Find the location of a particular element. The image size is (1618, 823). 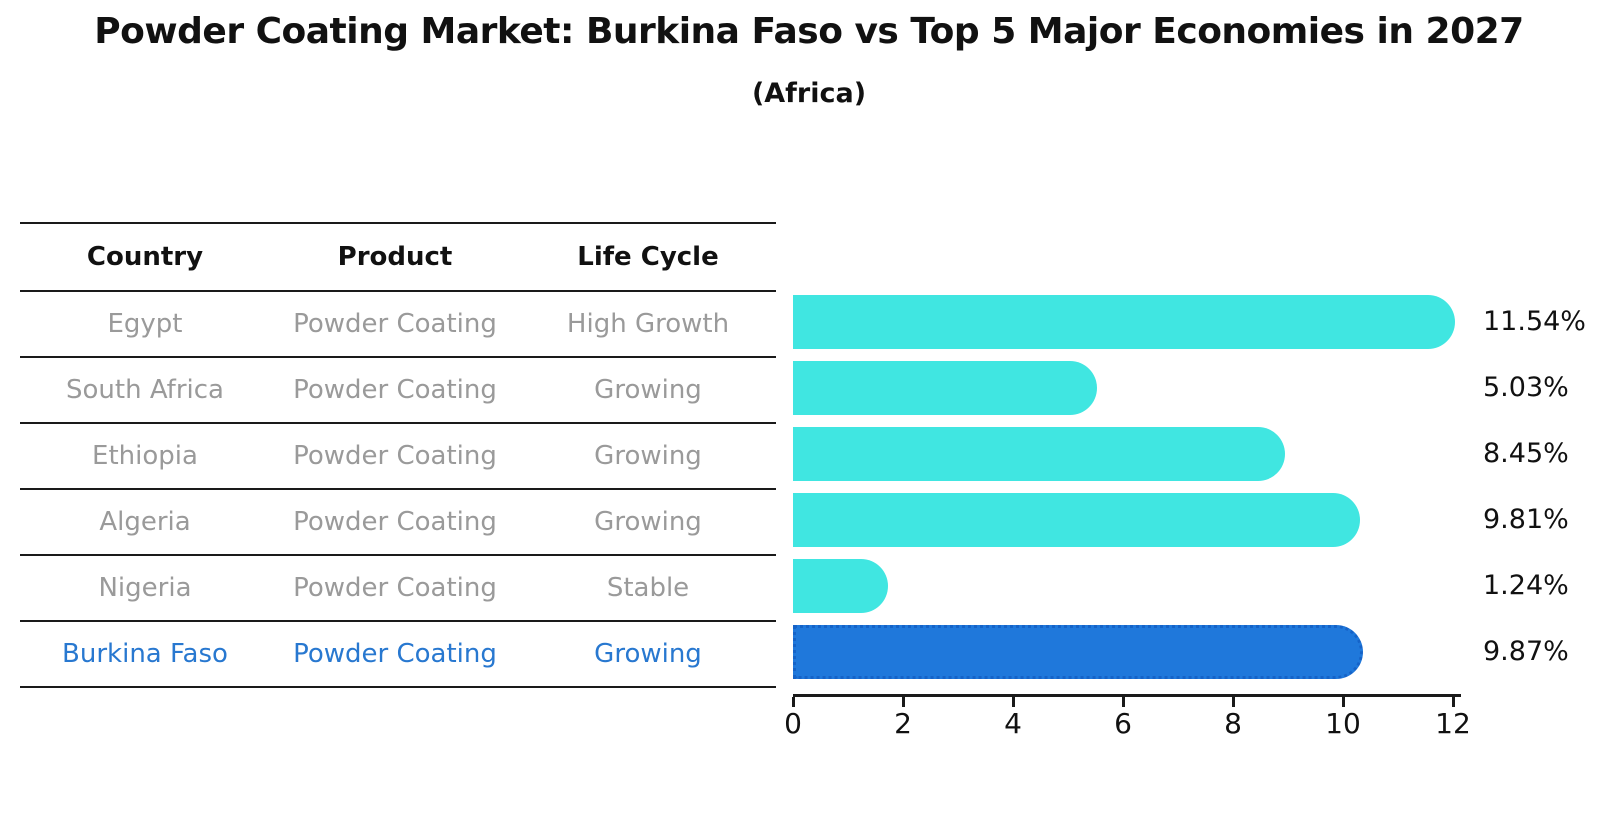

table-cell-country: Egypt is located at coordinates (145, 324).